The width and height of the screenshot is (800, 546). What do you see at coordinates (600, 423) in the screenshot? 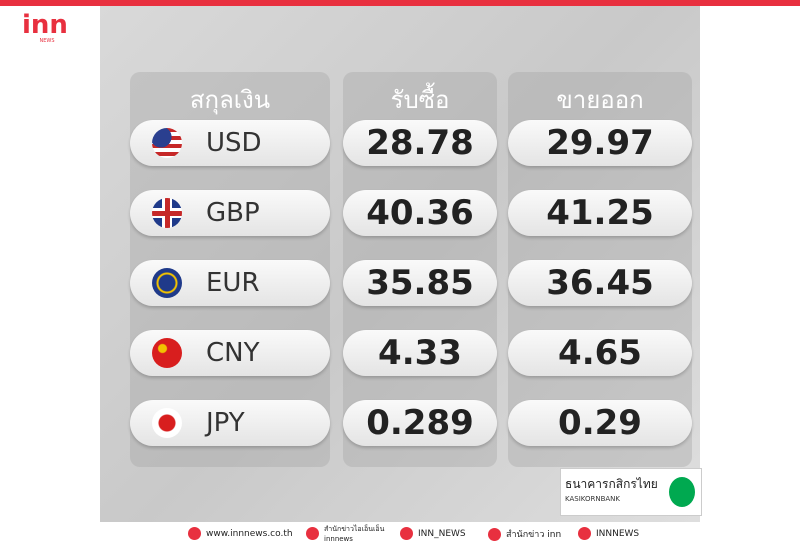
I see `sell-rate: 0.29` at bounding box center [600, 423].